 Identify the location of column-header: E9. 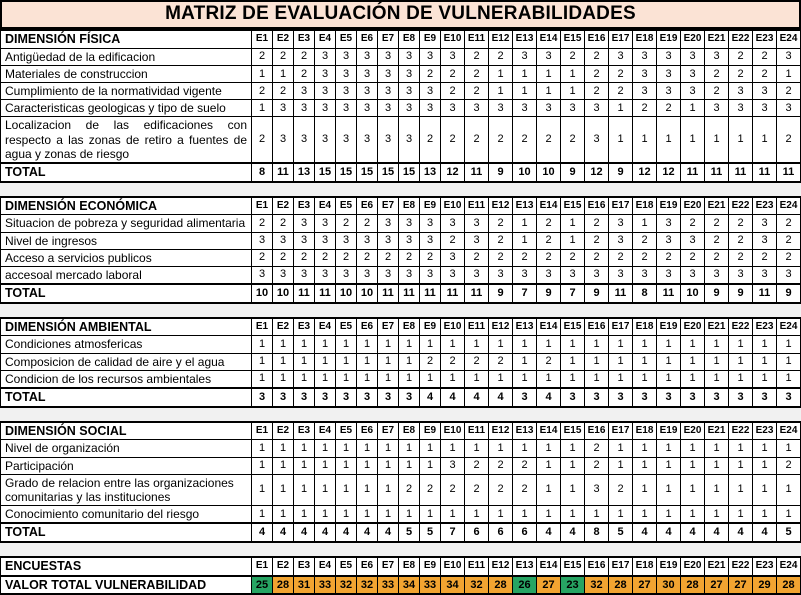
(430, 38).